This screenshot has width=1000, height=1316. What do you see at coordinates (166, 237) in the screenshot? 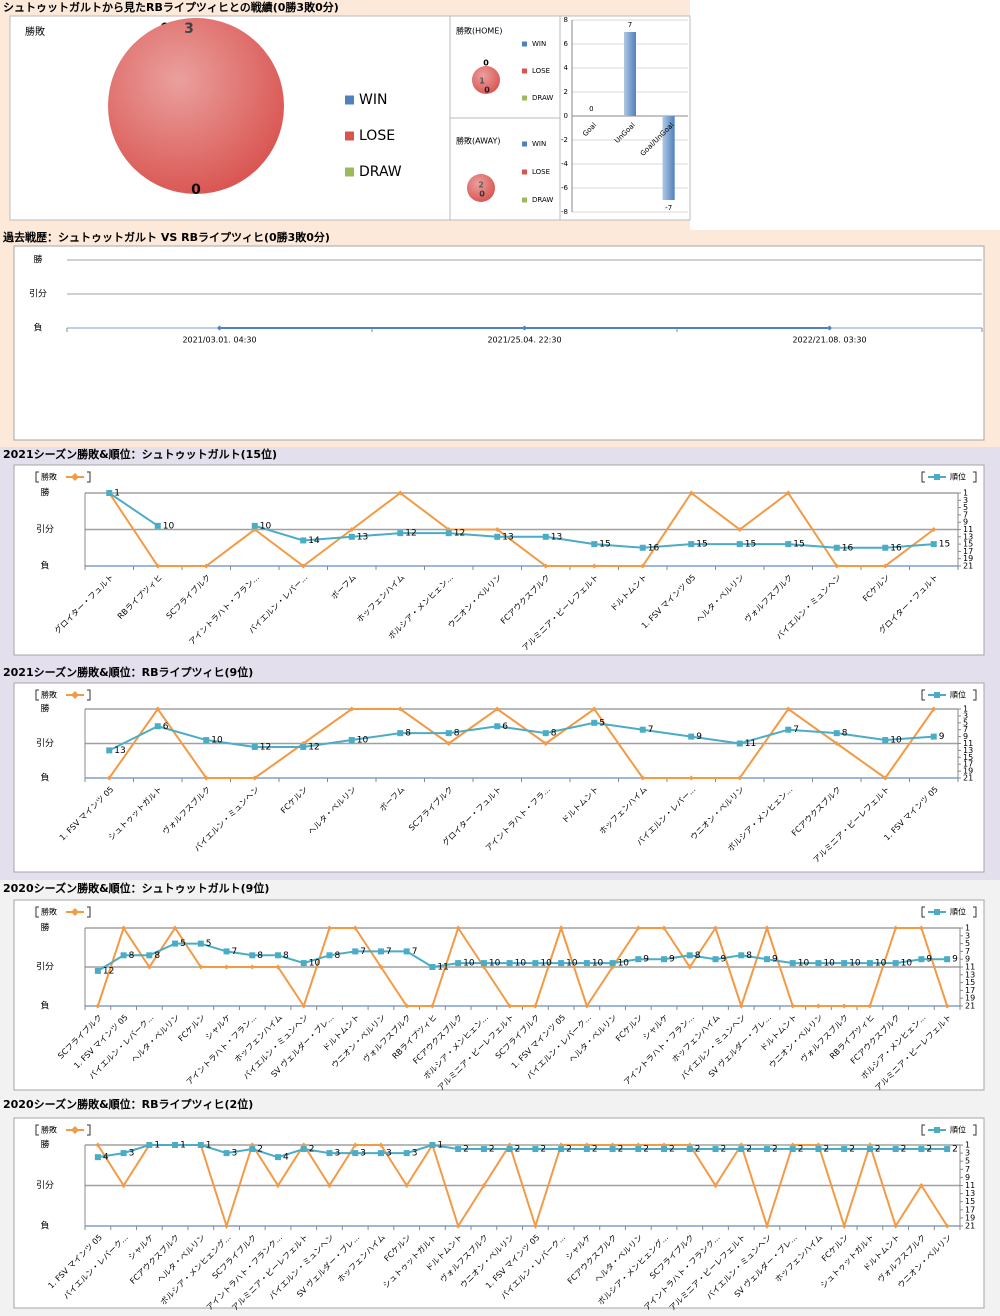
I see `section-title: 過去戦歴：シュトゥットガルト VS RBライプツィヒ(0勝3敗0分)` at bounding box center [166, 237].